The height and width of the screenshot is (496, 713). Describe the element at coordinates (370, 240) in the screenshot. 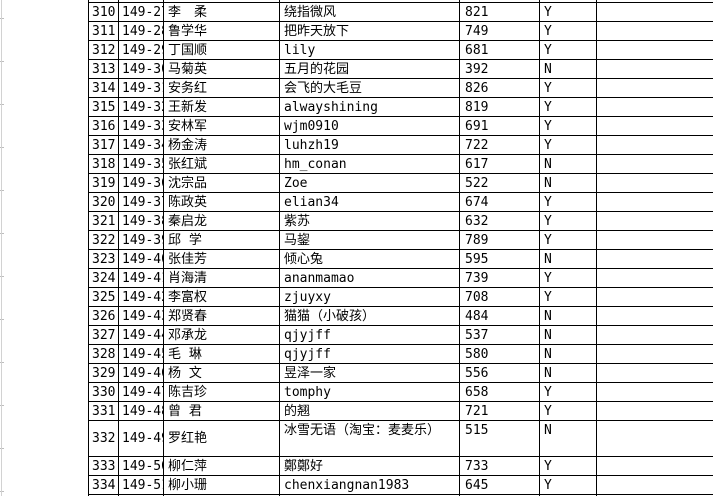

I see `cell-username: 马鋆` at that location.